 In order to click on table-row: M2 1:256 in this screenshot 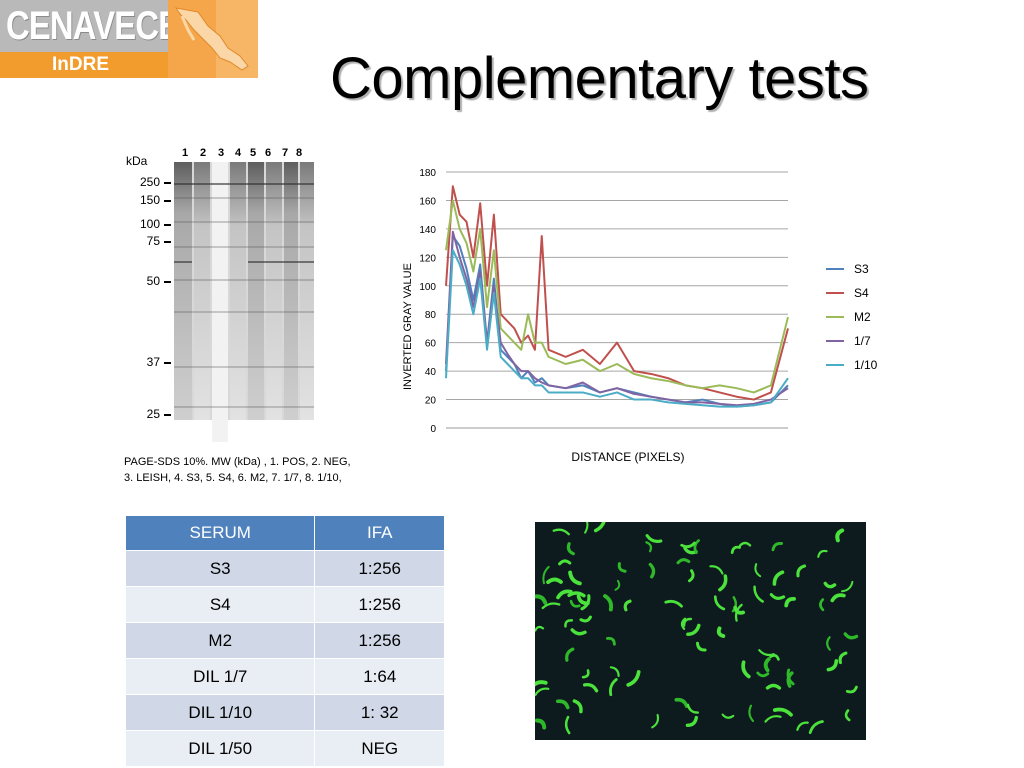, I will do `click(284, 640)`.